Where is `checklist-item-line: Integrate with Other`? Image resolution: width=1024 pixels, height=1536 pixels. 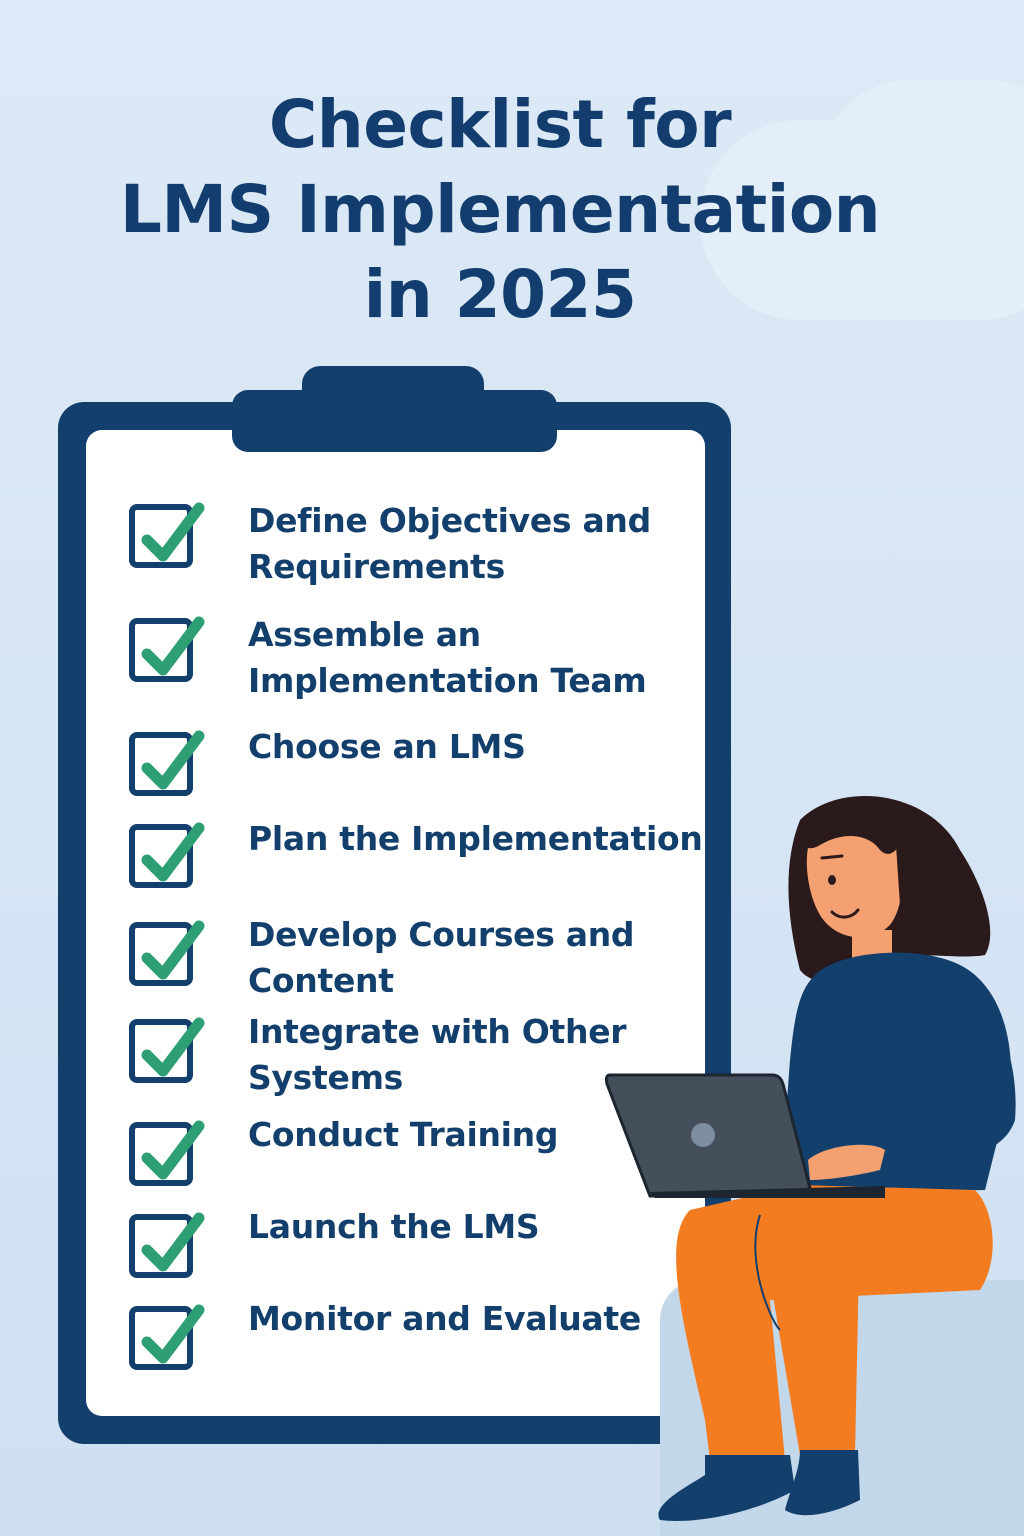
checklist-item-line: Integrate with Other is located at coordinates (437, 1031).